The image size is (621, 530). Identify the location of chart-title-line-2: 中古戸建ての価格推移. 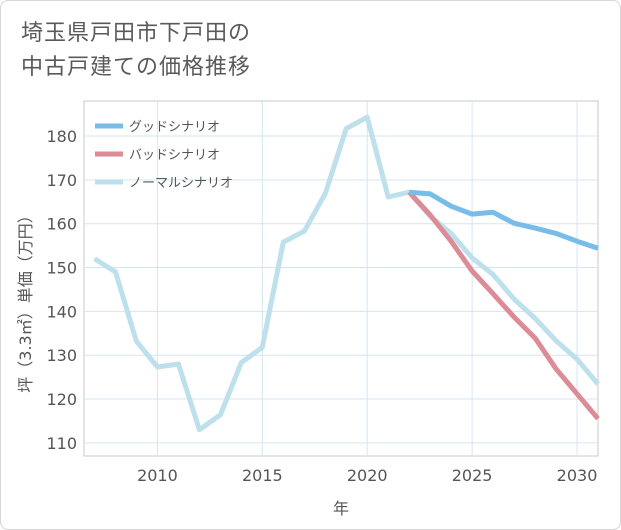
(136, 67).